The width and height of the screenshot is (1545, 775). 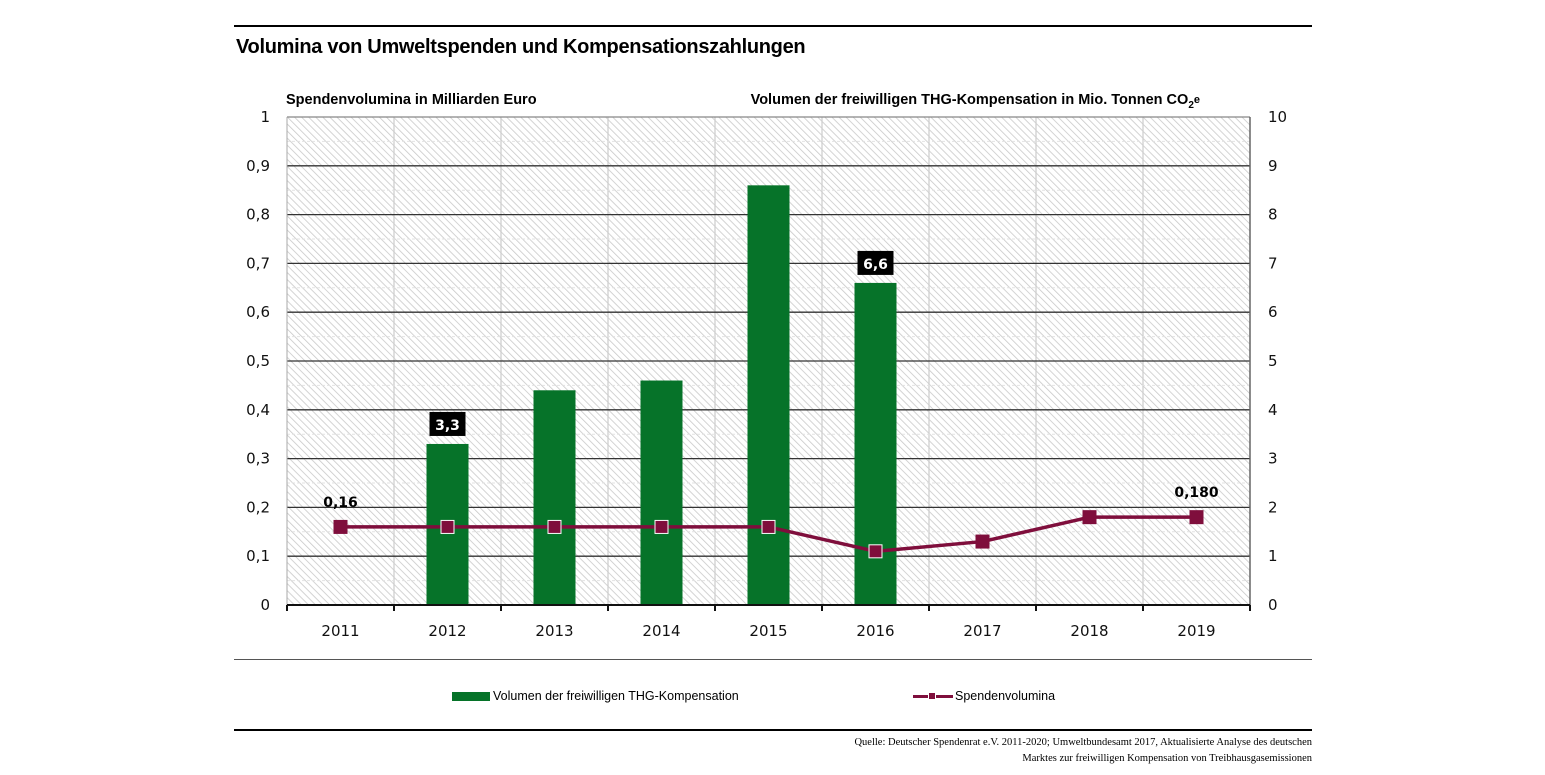 What do you see at coordinates (1273, 215) in the screenshot?
I see `right-tick-label: 8` at bounding box center [1273, 215].